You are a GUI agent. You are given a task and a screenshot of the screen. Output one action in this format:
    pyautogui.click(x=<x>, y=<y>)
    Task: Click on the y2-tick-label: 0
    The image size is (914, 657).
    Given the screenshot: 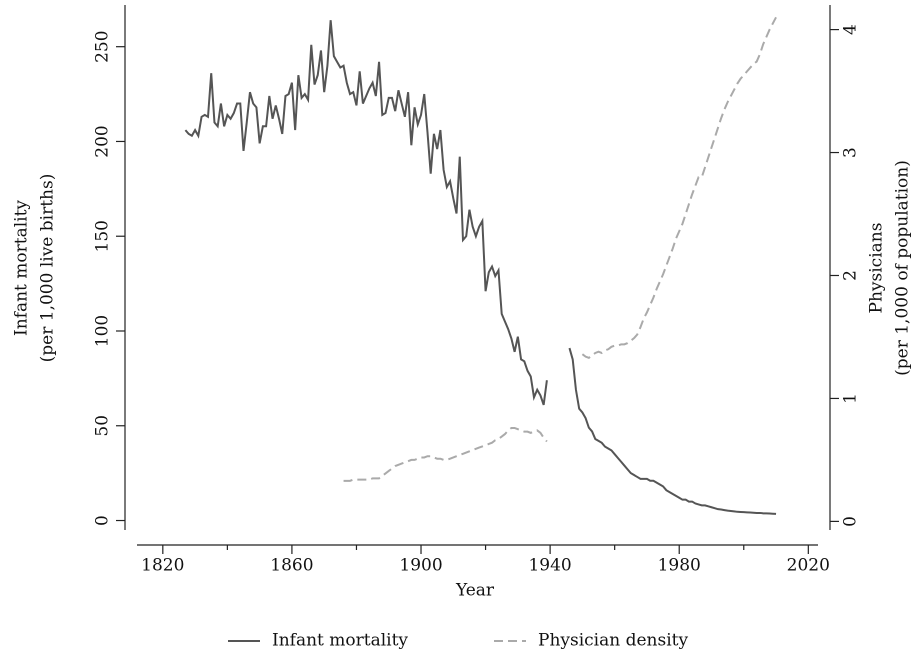 What is the action you would take?
    pyautogui.click(x=851, y=521)
    